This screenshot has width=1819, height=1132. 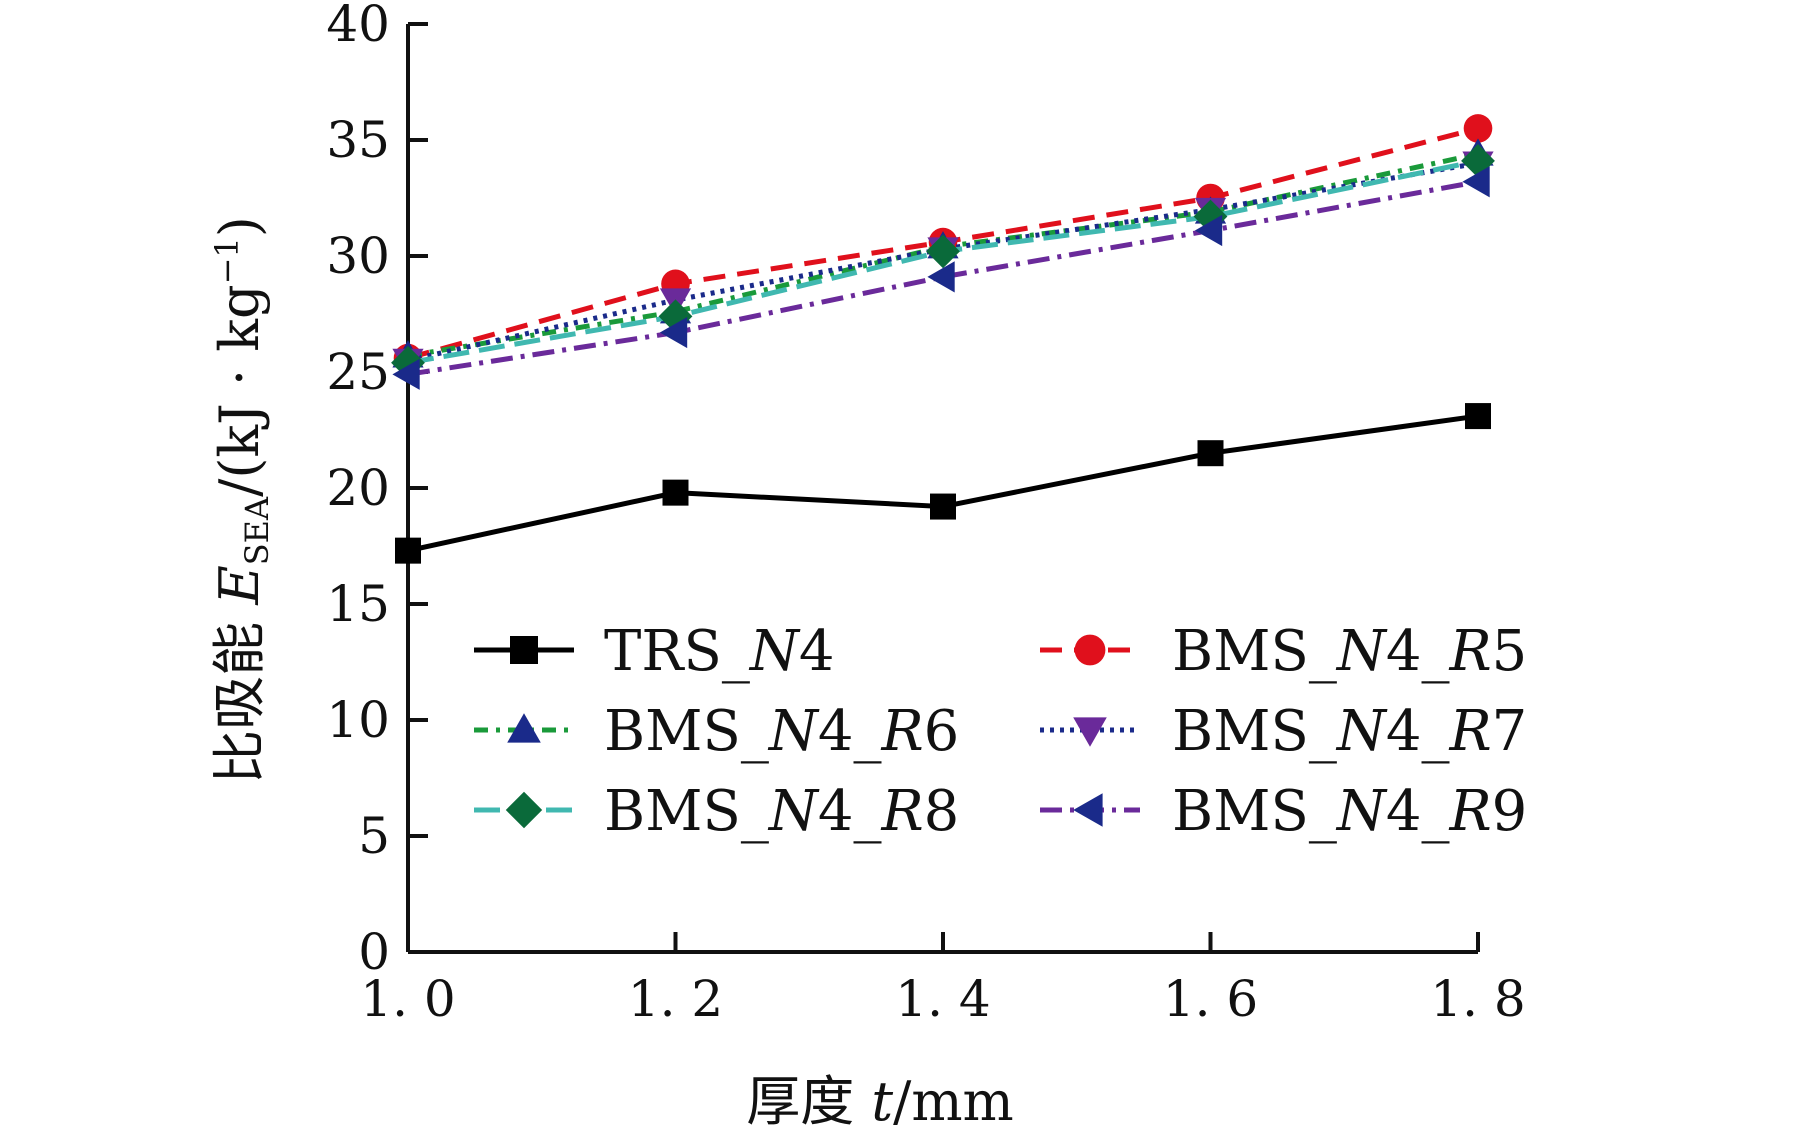 I want to click on x-axis-title: 厚度 t/mm, so click(x=879, y=1101).